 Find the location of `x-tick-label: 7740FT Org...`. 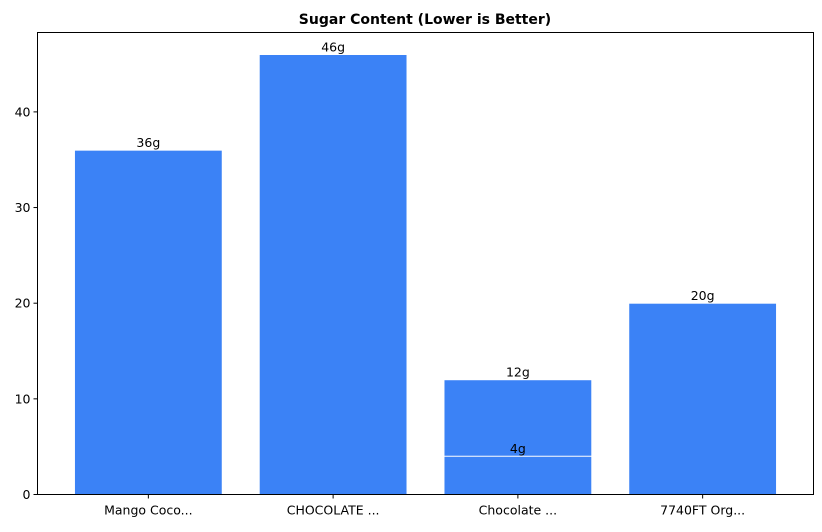

x-tick-label: 7740FT Org... is located at coordinates (702, 510).